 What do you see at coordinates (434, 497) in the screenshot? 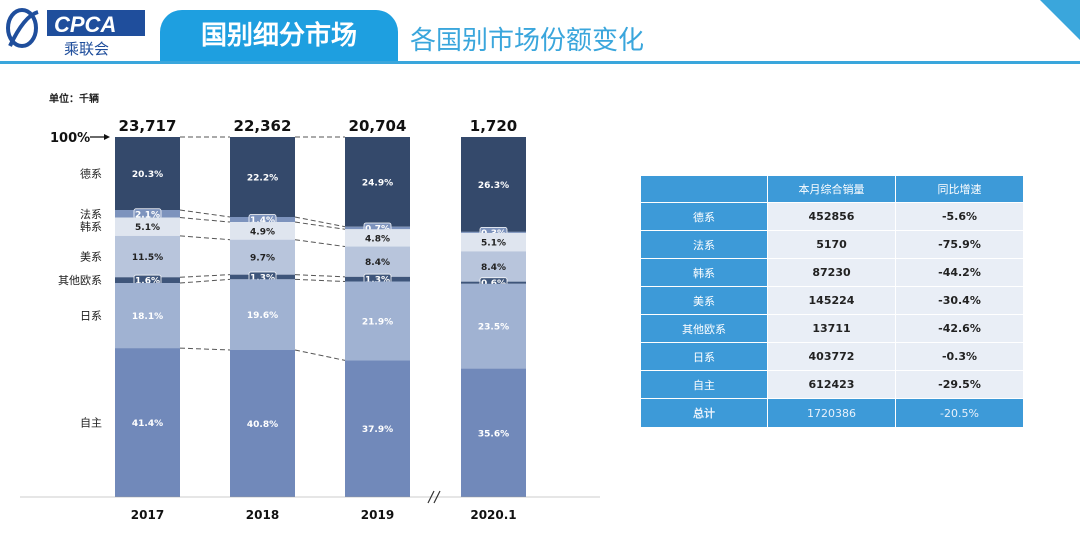
I see `axis-break-icon` at bounding box center [434, 497].